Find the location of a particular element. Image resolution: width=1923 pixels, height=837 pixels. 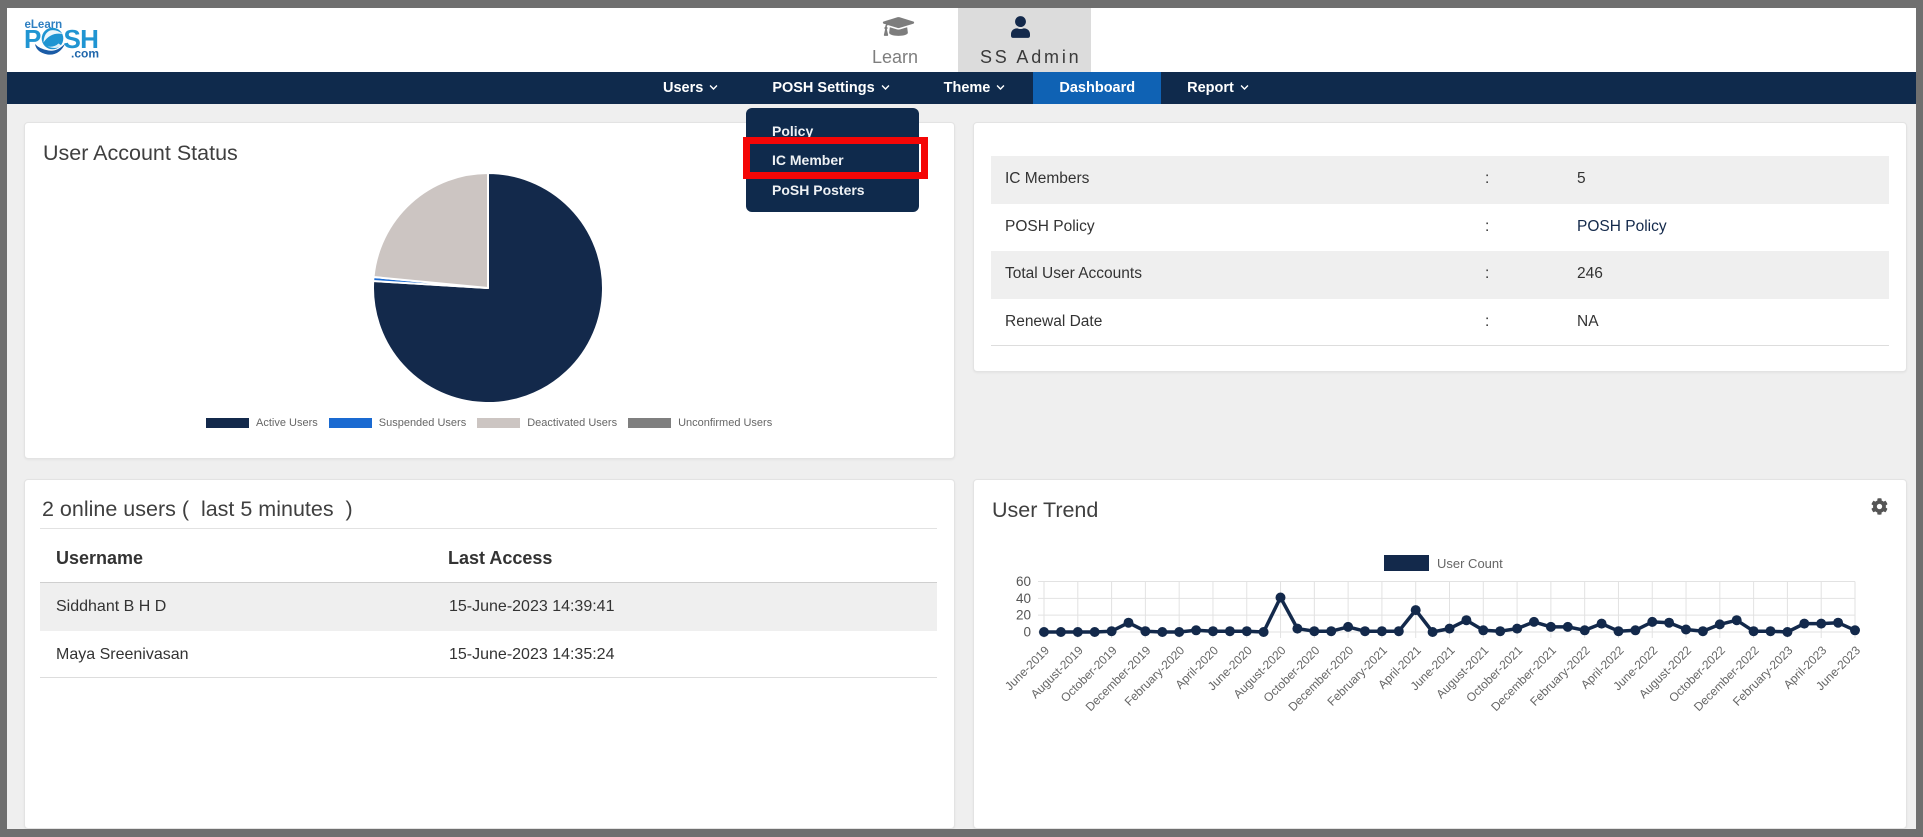

svg-text: SH is located at coordinates (81, 39).